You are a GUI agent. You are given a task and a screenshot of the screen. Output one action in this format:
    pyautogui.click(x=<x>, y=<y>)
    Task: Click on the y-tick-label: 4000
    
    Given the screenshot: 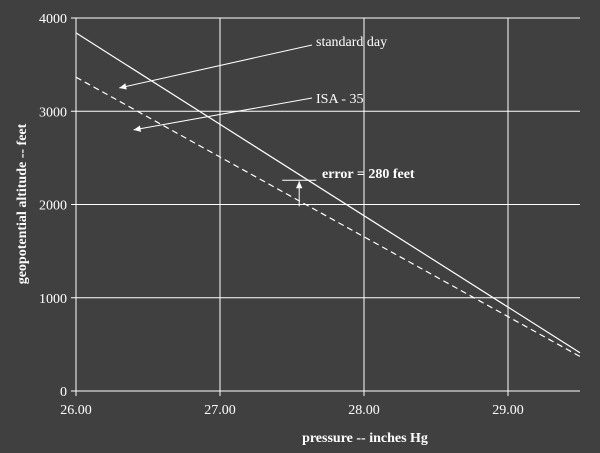 What is the action you would take?
    pyautogui.click(x=53, y=19)
    